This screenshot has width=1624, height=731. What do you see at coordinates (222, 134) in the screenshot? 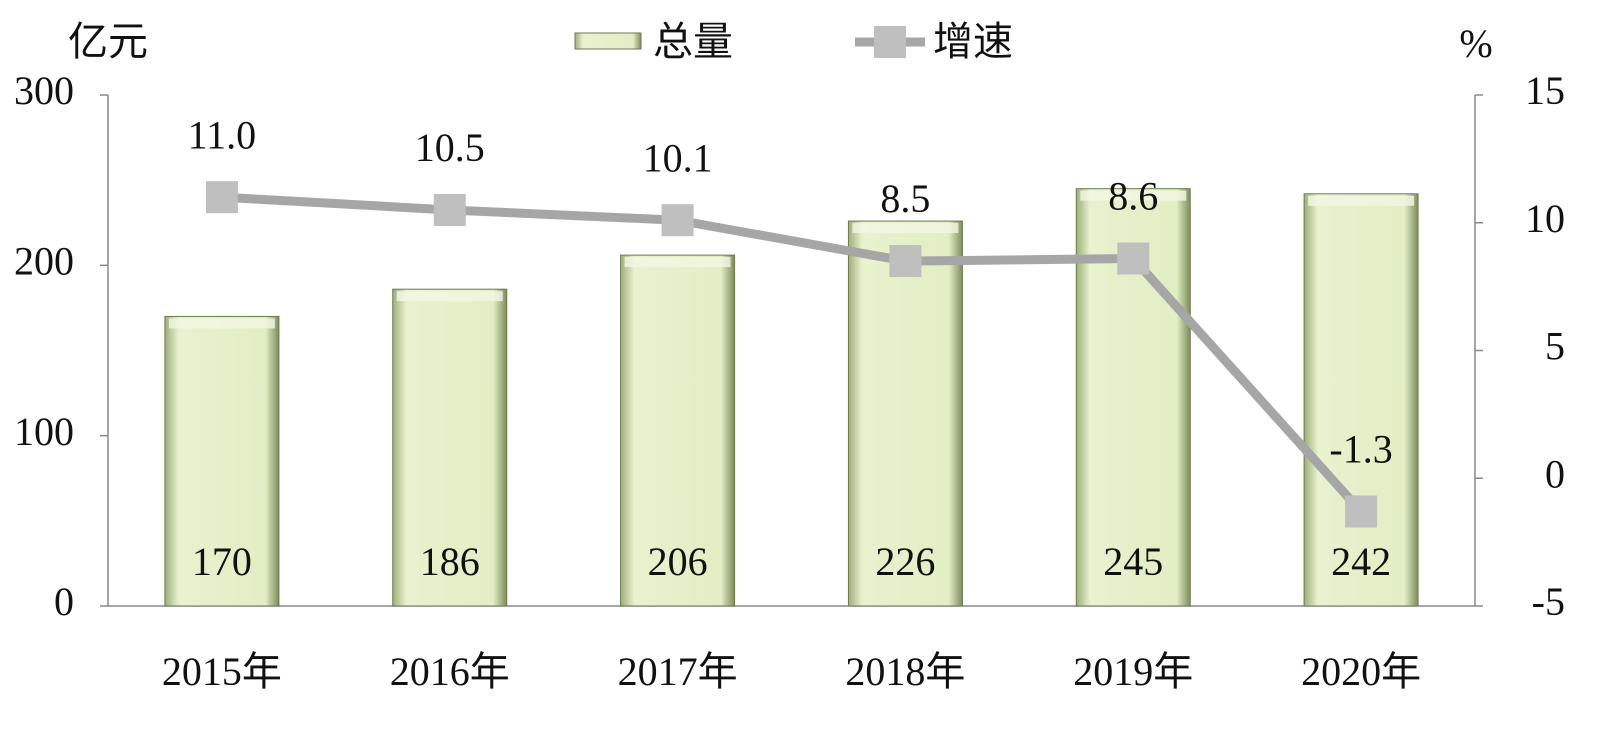
I see `line-value-label: 11.0` at bounding box center [222, 134].